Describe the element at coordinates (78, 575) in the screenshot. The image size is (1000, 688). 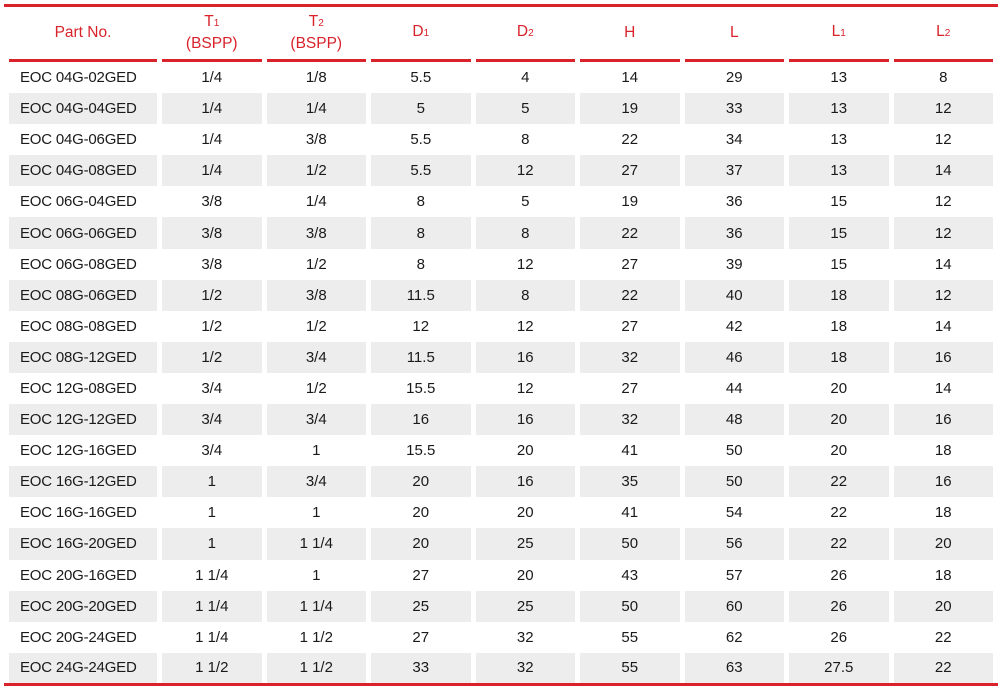
I see `part-number-cell: EOC 20G-16GED` at that location.